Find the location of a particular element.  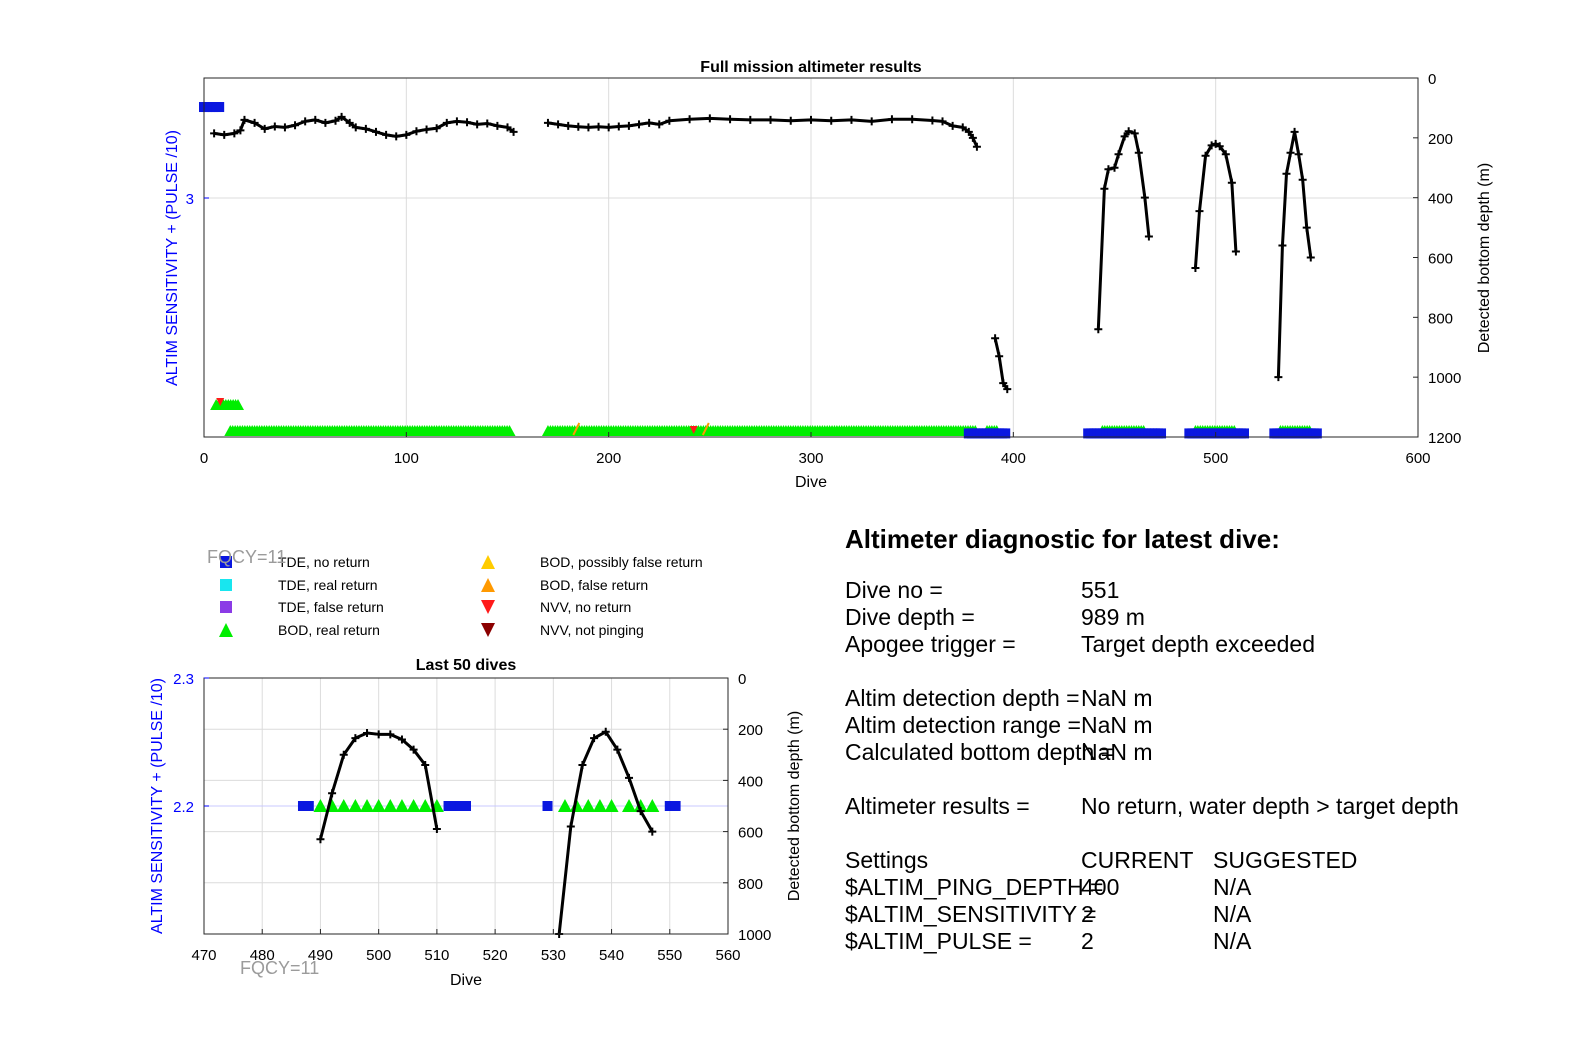

x-tick-label: 560 is located at coordinates (727, 955).